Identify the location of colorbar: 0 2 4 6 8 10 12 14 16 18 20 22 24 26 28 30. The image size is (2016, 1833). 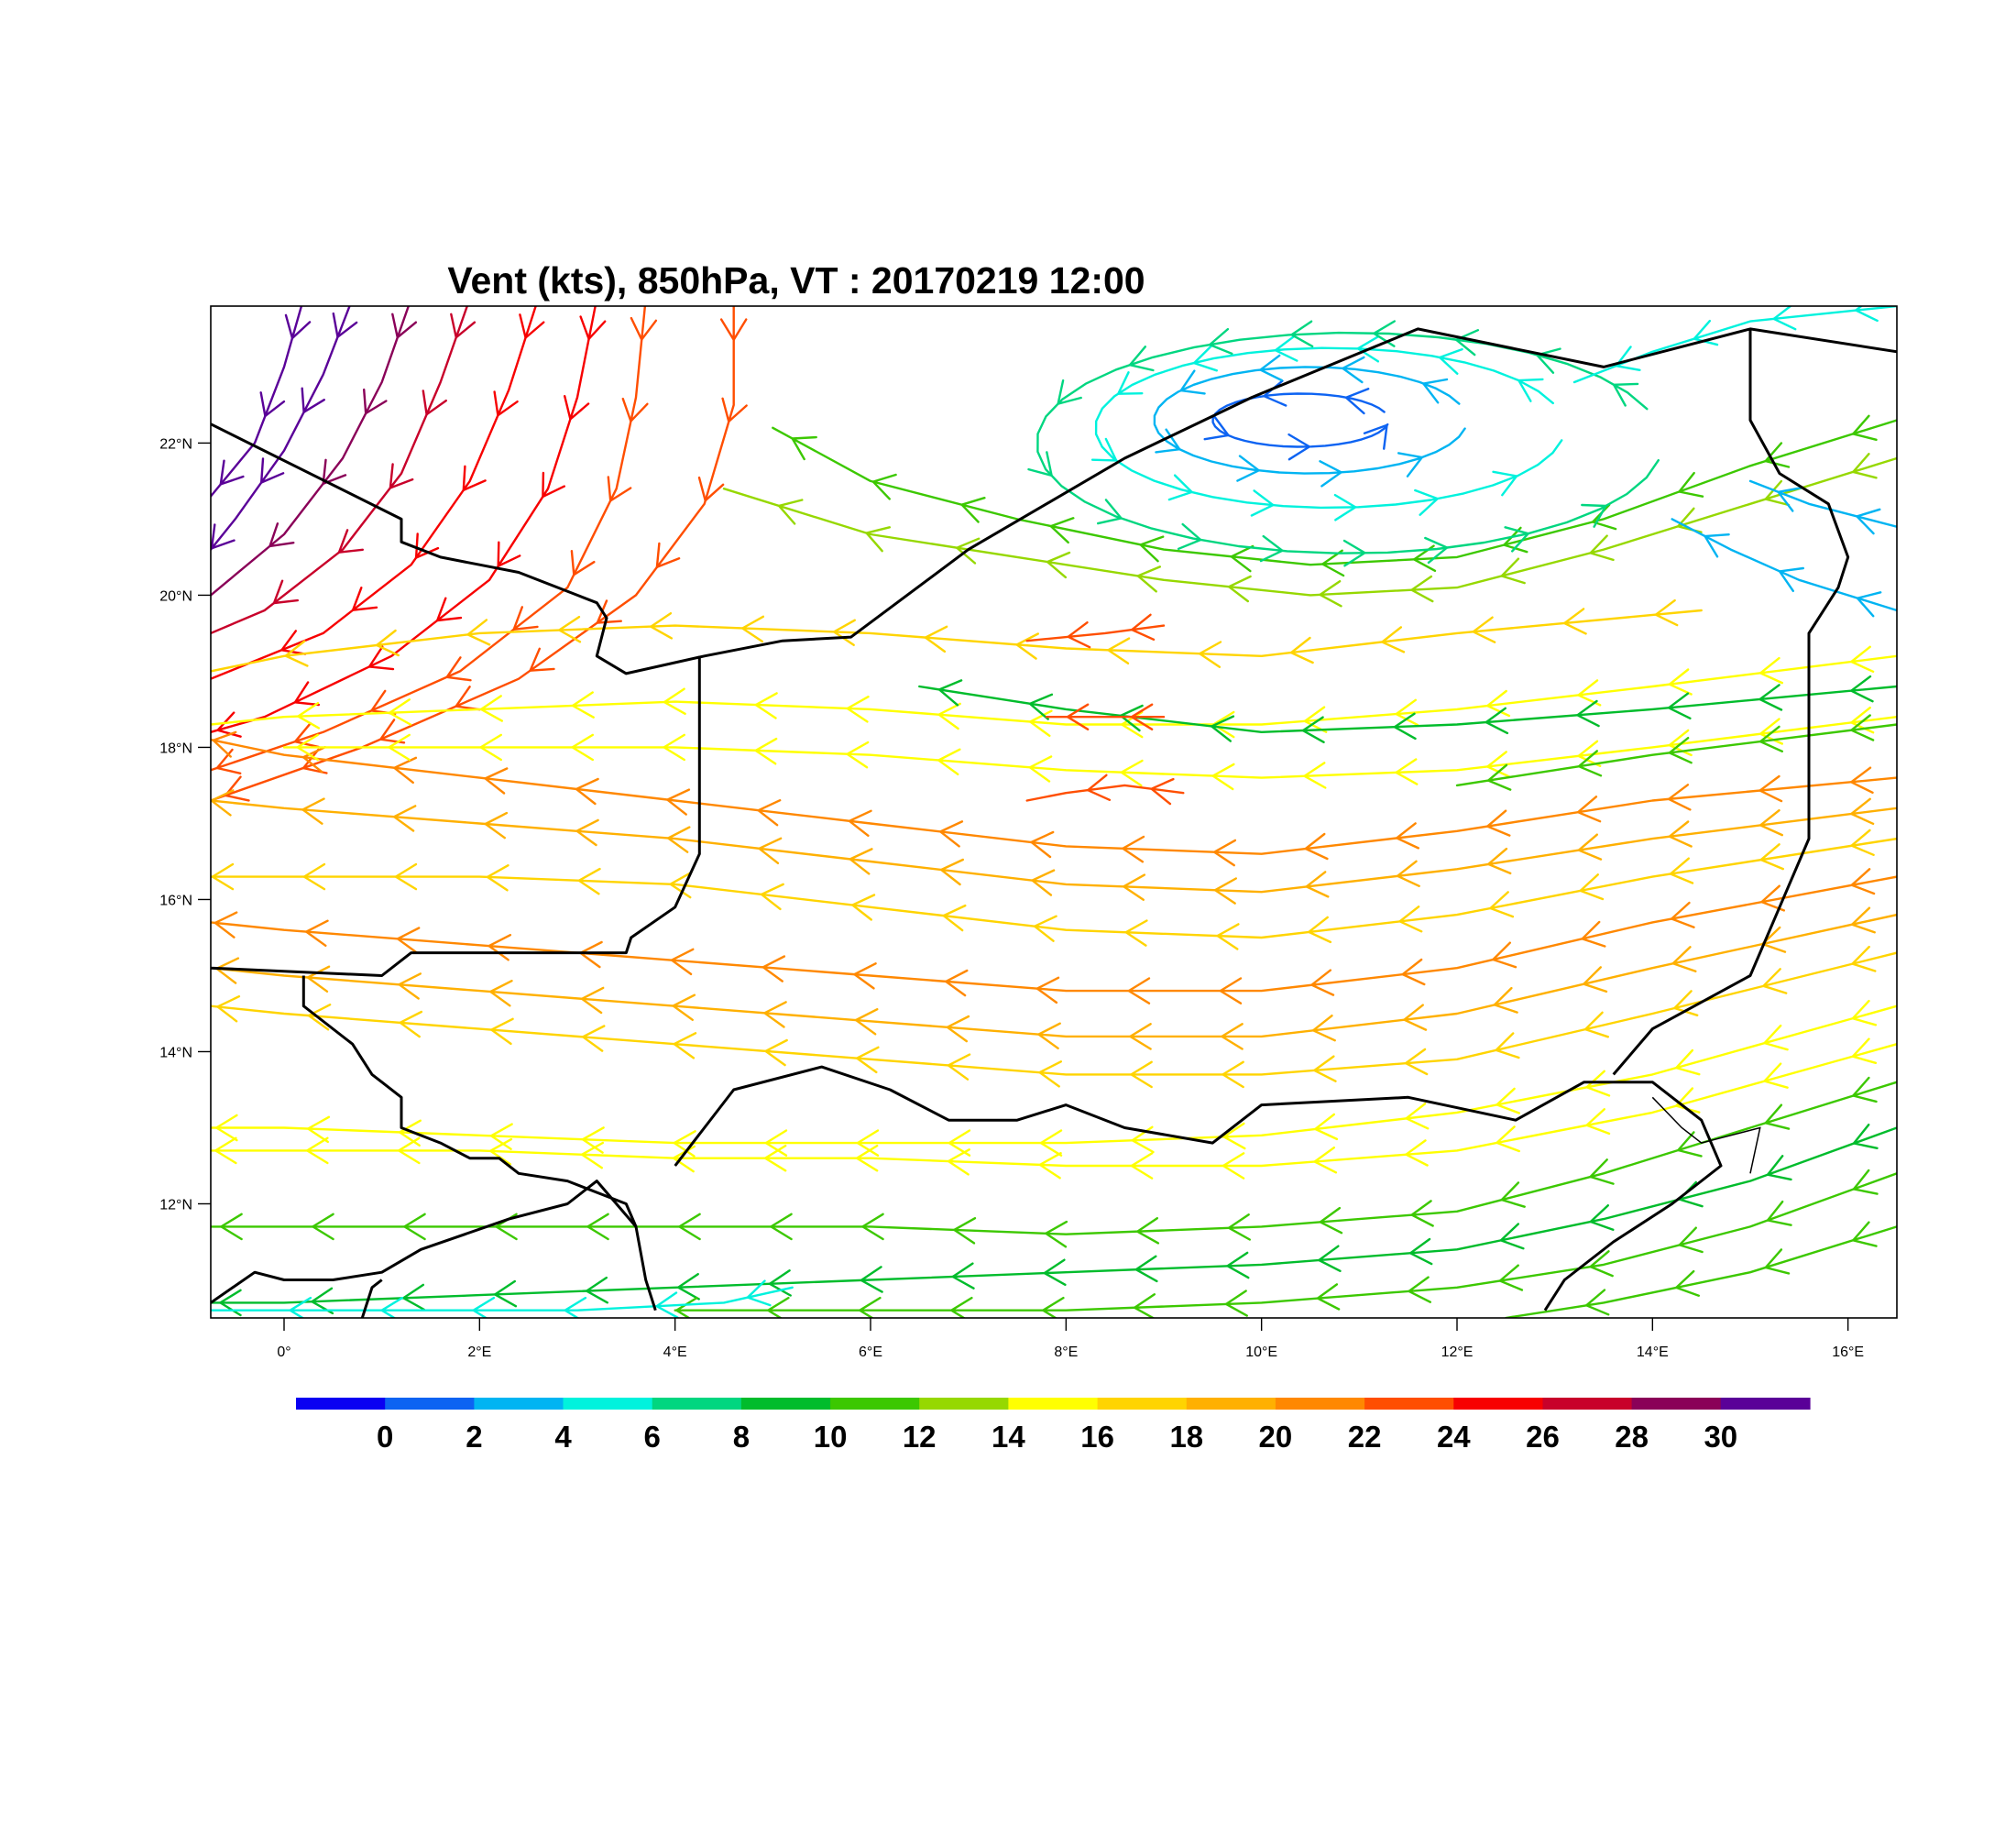
(1053, 1426).